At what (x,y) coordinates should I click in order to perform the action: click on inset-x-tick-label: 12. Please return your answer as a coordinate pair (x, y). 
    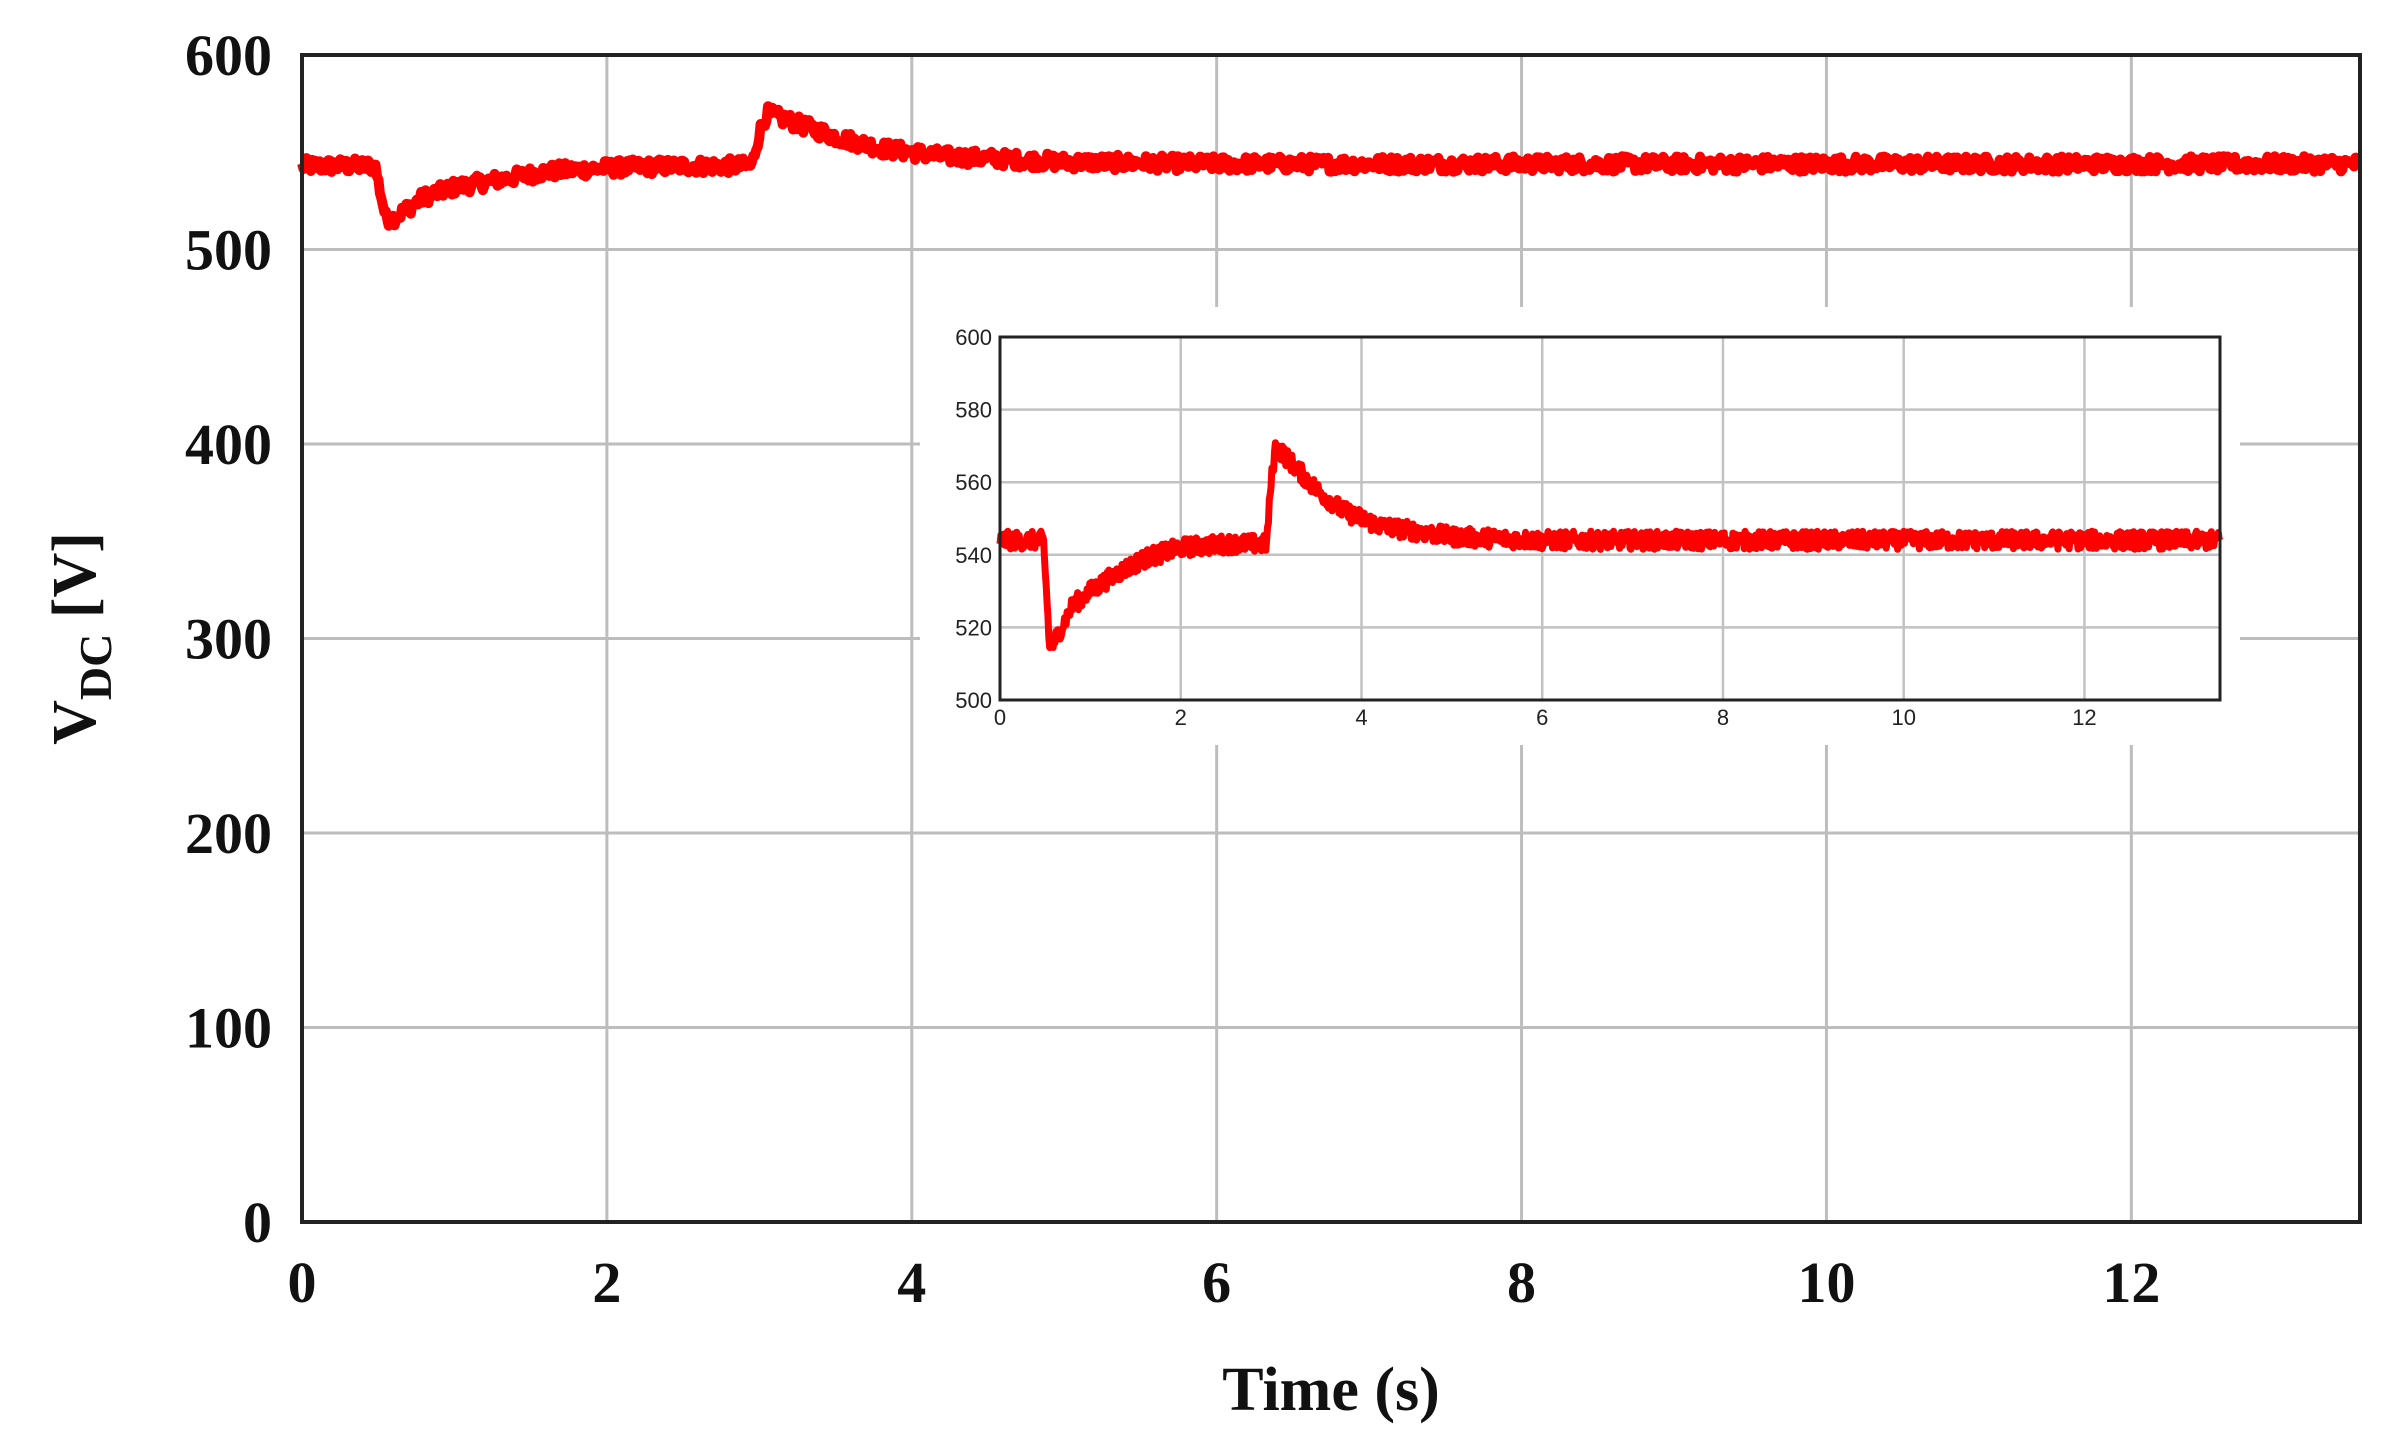
    Looking at the image, I should click on (2084, 717).